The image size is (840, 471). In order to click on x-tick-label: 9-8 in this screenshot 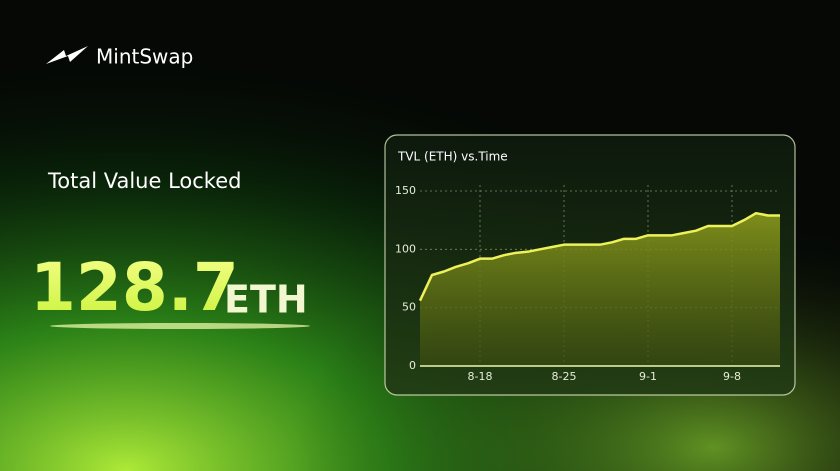, I will do `click(732, 376)`.